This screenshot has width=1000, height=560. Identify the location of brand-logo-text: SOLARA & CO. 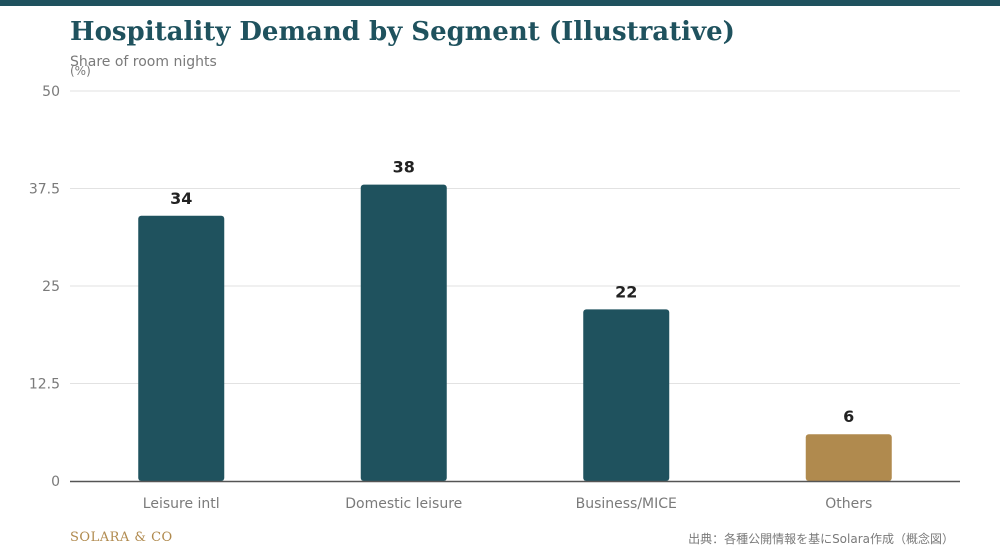
(121, 537).